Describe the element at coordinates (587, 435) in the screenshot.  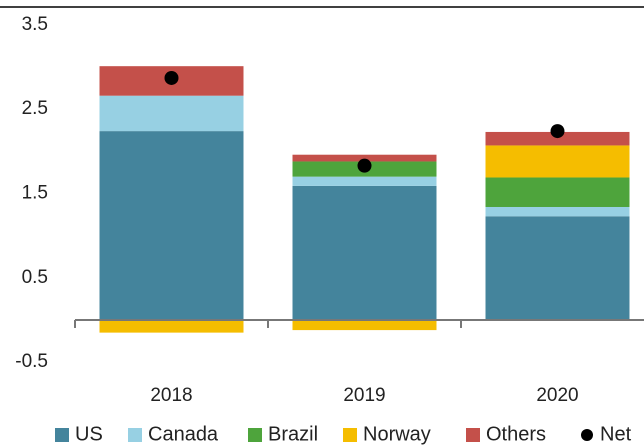
I see `legend-marker` at that location.